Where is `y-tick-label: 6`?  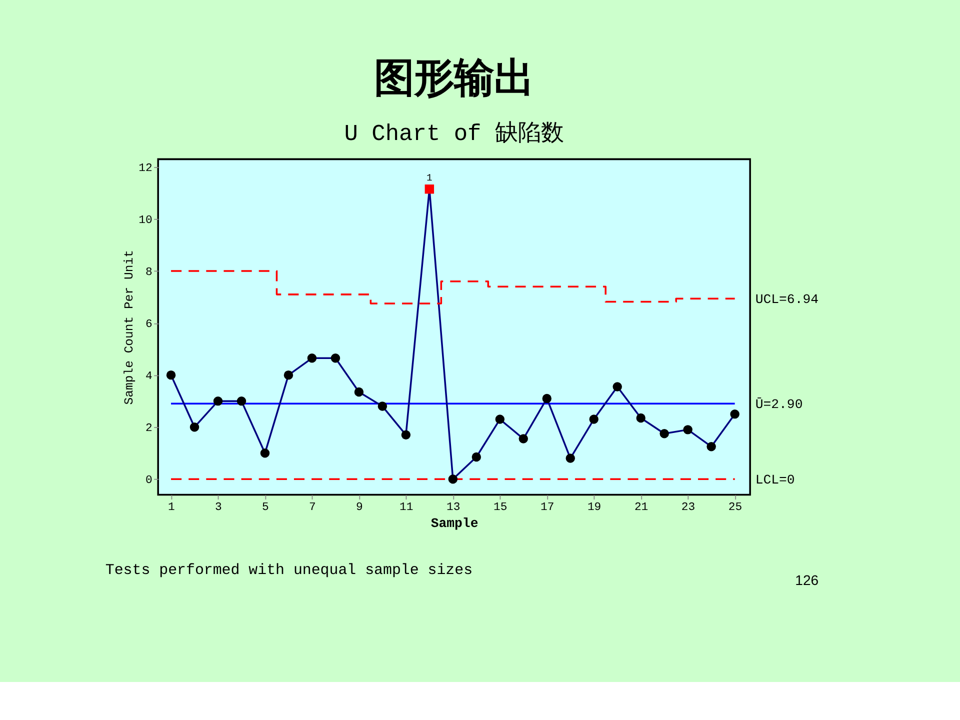
y-tick-label: 6 is located at coordinates (149, 325).